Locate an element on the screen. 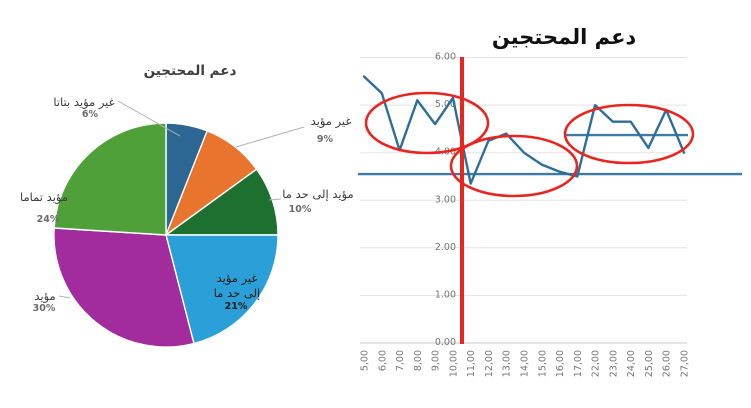 This screenshot has width=751, height=408. x-axis-label: 5,00 is located at coordinates (365, 360).